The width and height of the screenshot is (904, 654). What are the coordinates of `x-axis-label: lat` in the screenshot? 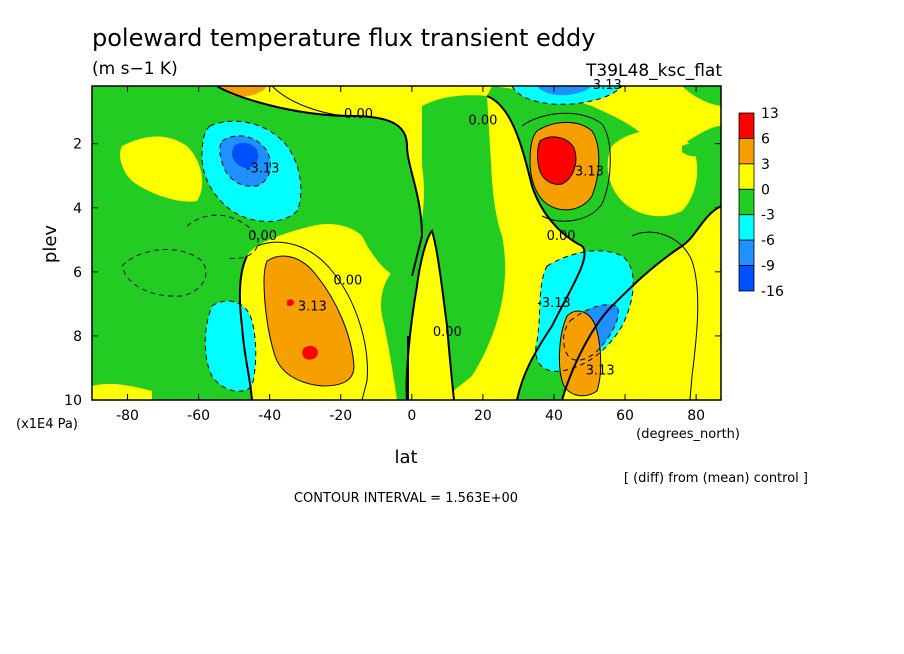 It's located at (405, 457).